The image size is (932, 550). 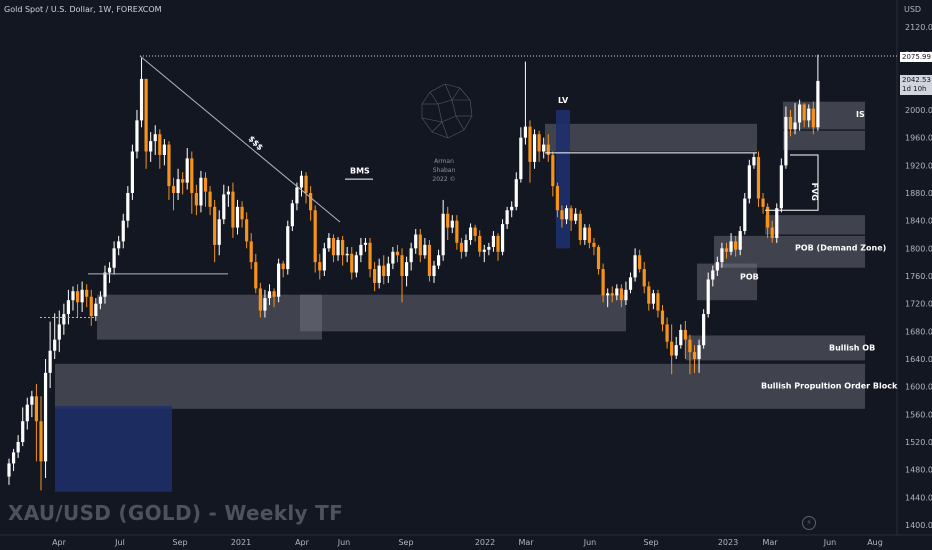 What do you see at coordinates (809, 523) in the screenshot?
I see `tradingview-logo-icon: ⚡` at bounding box center [809, 523].